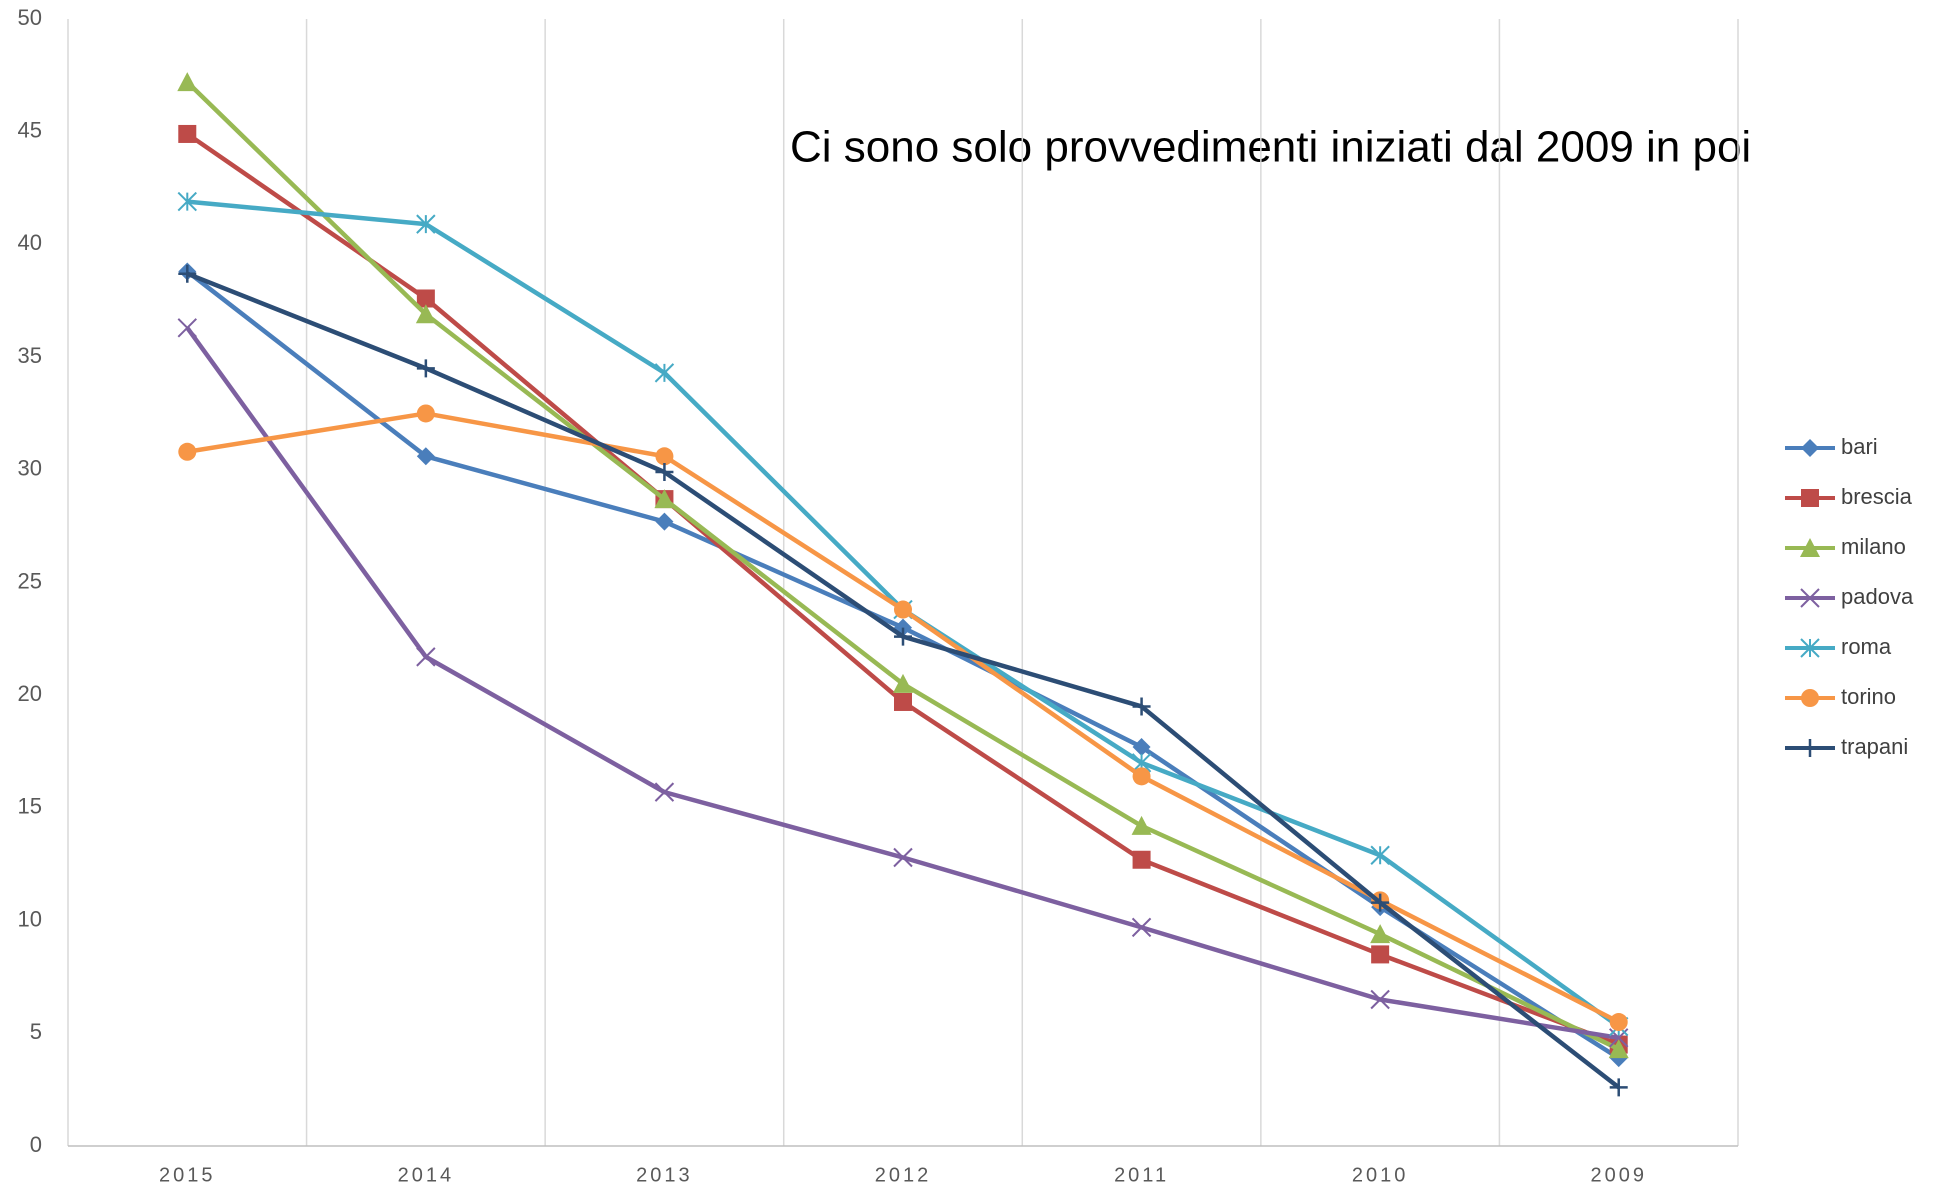 This screenshot has height=1186, width=1941. Describe the element at coordinates (1618, 1175) in the screenshot. I see `x-tick-label: 2009` at that location.